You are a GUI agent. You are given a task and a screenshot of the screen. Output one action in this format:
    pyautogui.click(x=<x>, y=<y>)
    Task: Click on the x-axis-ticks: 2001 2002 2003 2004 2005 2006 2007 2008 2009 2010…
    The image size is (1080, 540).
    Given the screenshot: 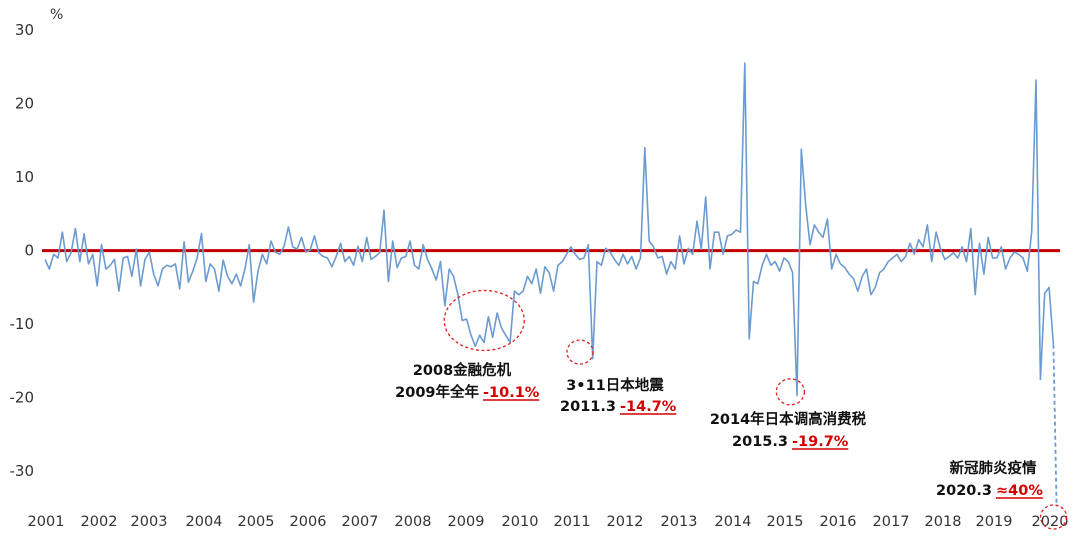 What is the action you would take?
    pyautogui.click(x=548, y=522)
    